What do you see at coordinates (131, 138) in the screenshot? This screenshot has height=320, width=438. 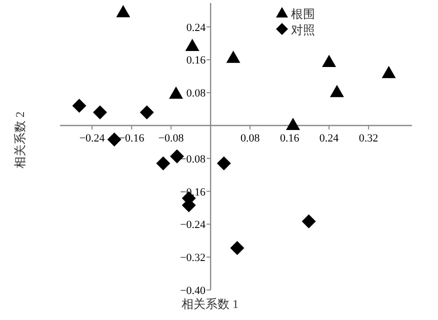 I see `x-tick-label: −0.16` at bounding box center [131, 138].